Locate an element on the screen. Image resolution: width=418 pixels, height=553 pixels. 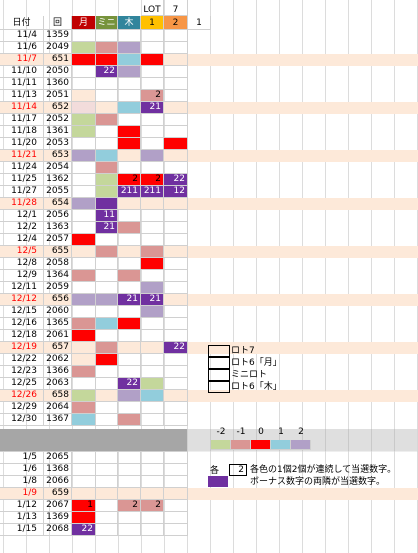
date-cell: 12/30 is located at coordinates (22, 420).